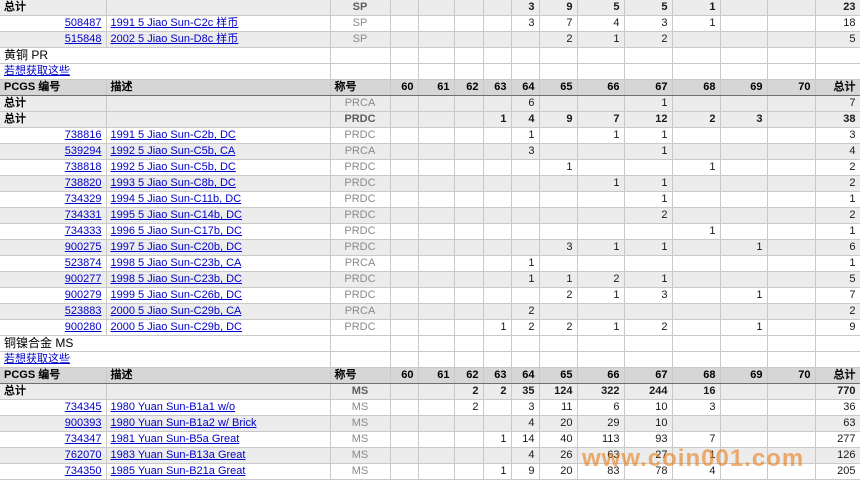  I want to click on pcgs-number-link: 515848, so click(83, 39).